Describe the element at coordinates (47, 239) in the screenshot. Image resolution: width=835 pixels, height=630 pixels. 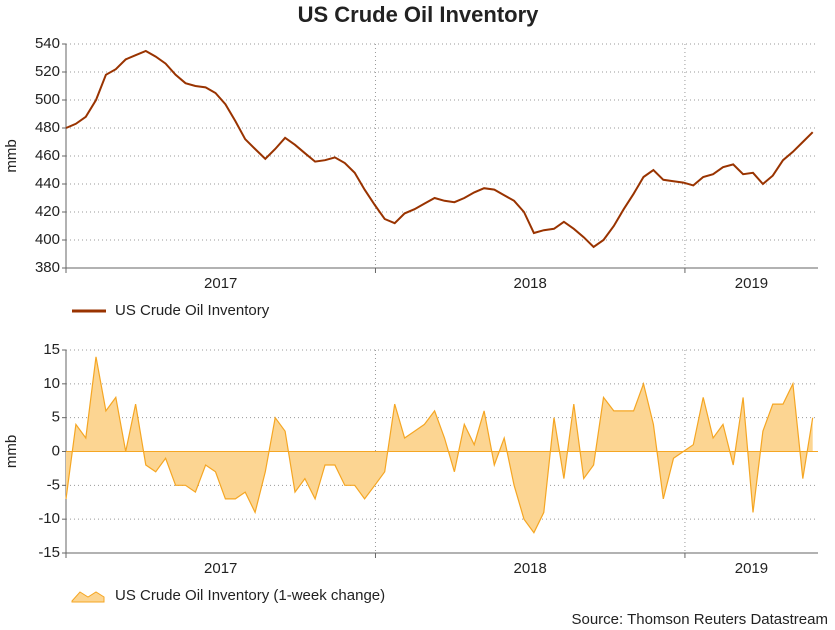
I see `y-tick-label: 400` at that location.